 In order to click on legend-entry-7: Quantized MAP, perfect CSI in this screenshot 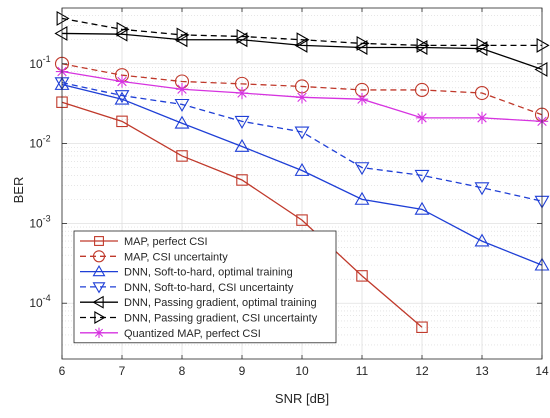, I will do `click(170, 333)`.